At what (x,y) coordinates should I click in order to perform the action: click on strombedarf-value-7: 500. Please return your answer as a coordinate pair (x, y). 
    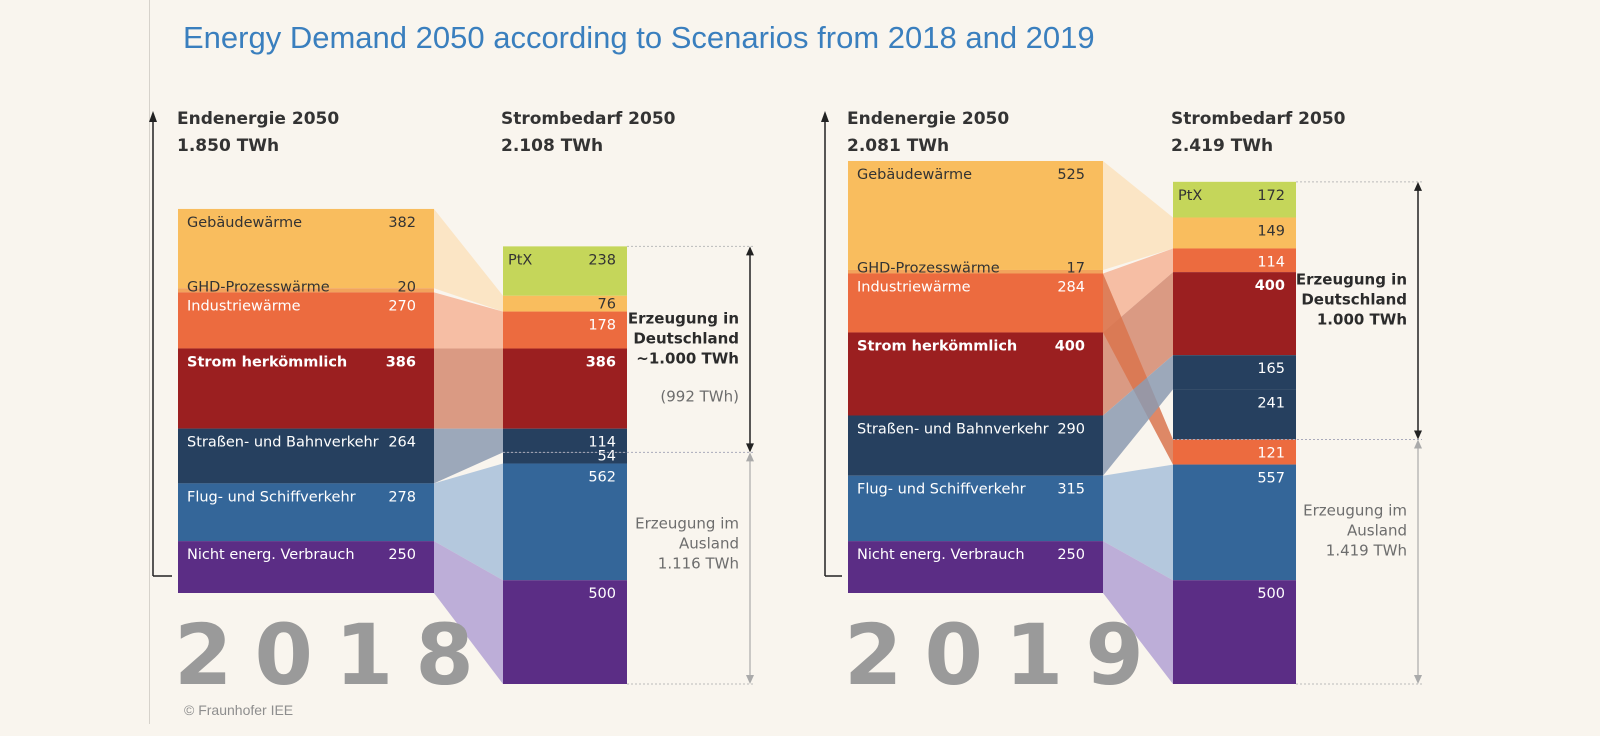
    Looking at the image, I should click on (602, 594).